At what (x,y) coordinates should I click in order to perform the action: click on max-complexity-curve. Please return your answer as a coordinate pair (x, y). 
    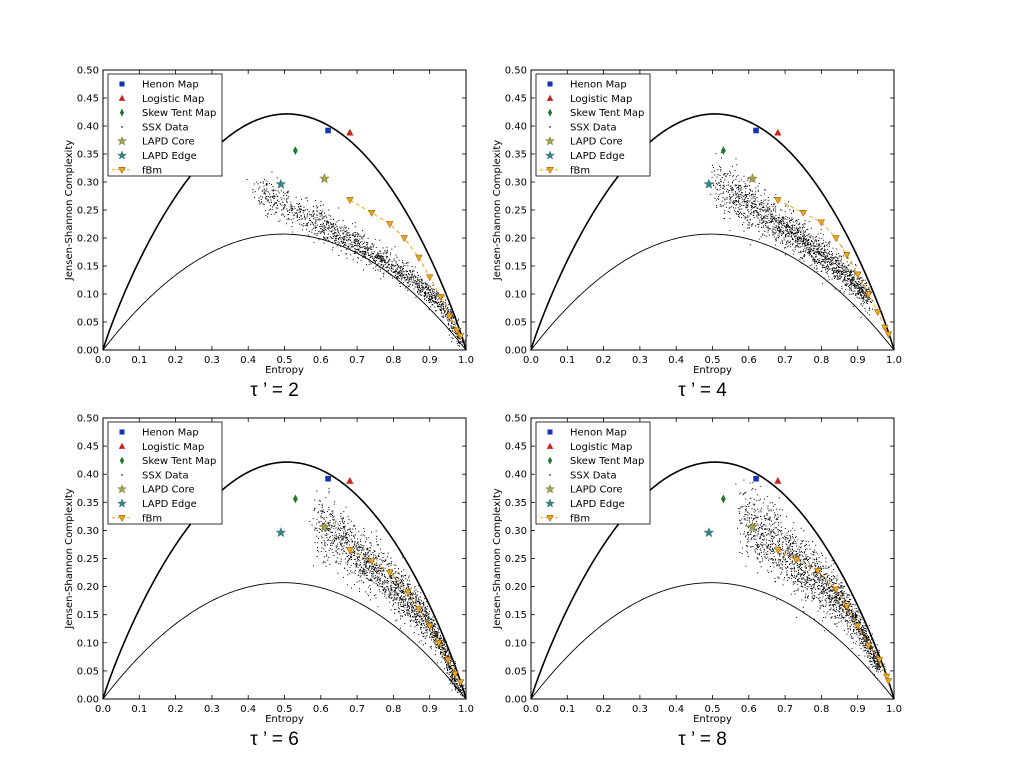
    Looking at the image, I should click on (284, 580).